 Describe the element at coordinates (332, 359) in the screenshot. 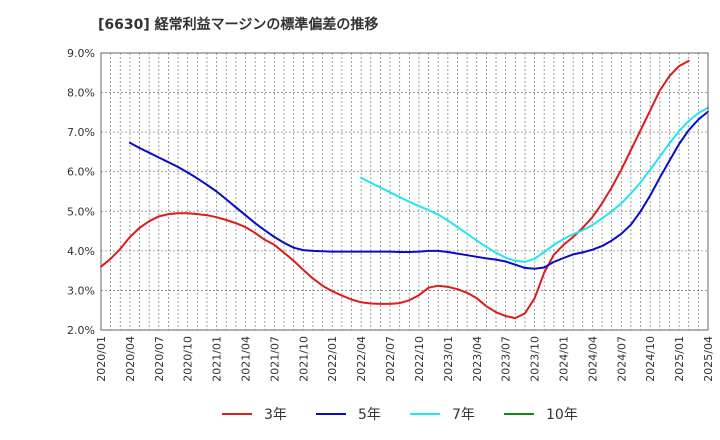

I see `x-tick-label: 2022/01` at that location.